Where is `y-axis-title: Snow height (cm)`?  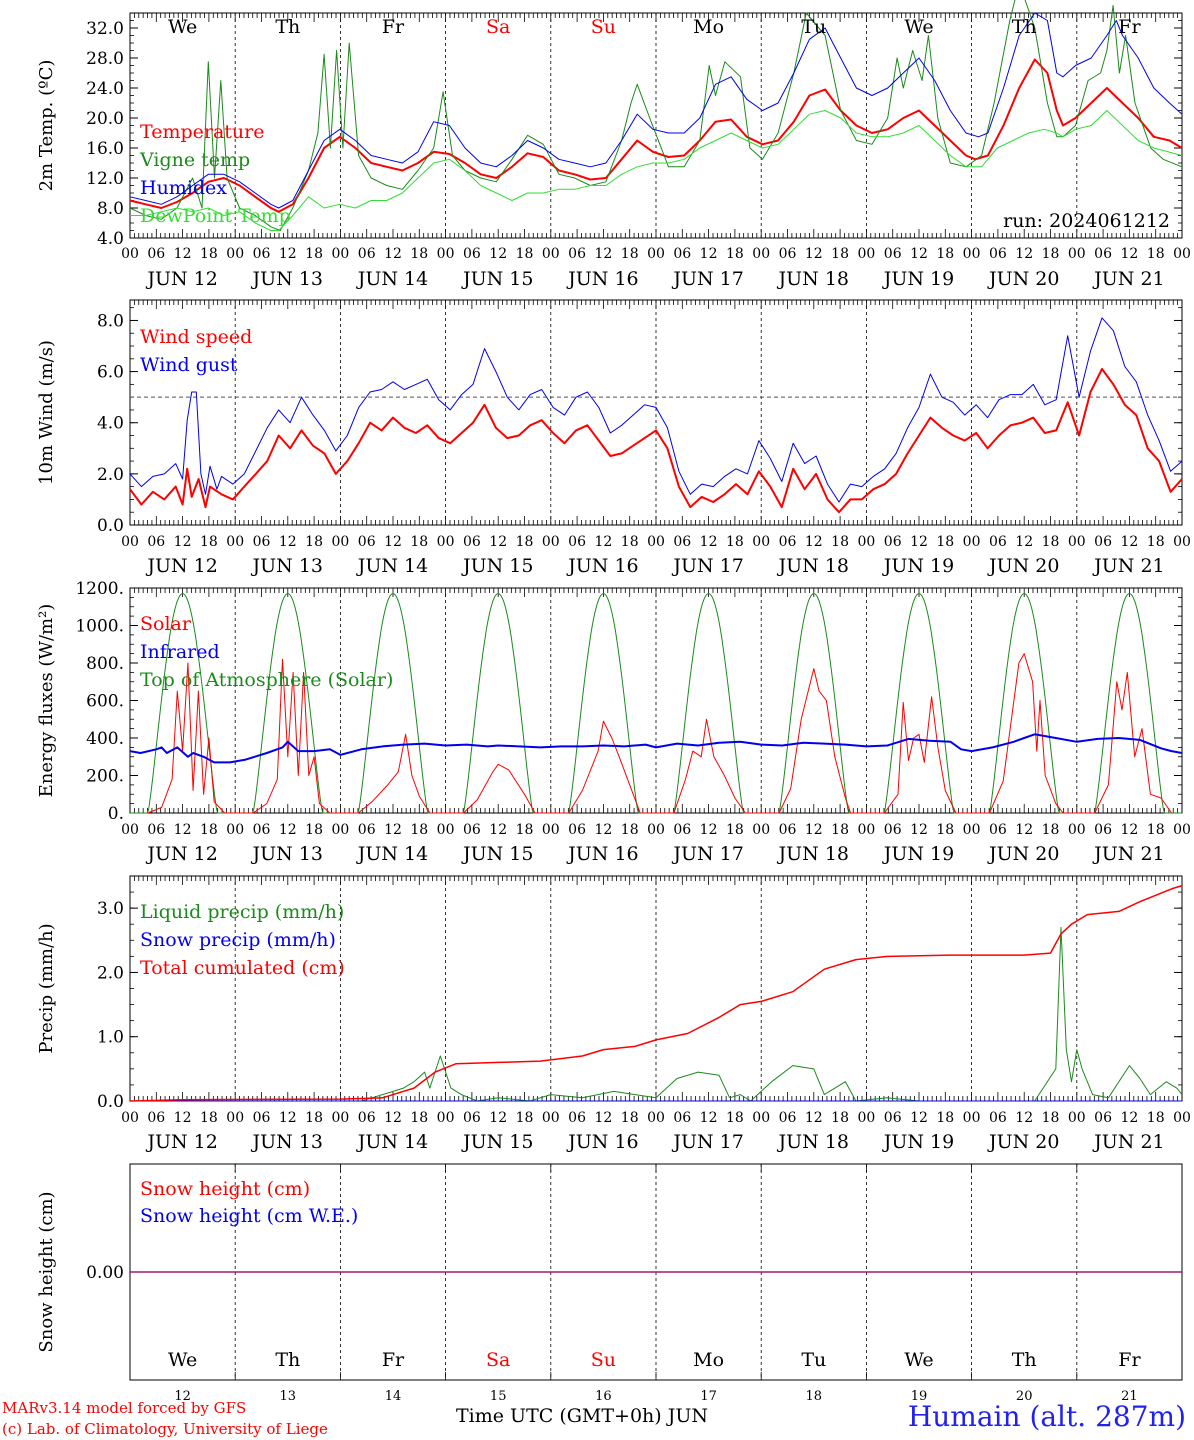
y-axis-title: Snow height (cm) is located at coordinates (46, 1271).